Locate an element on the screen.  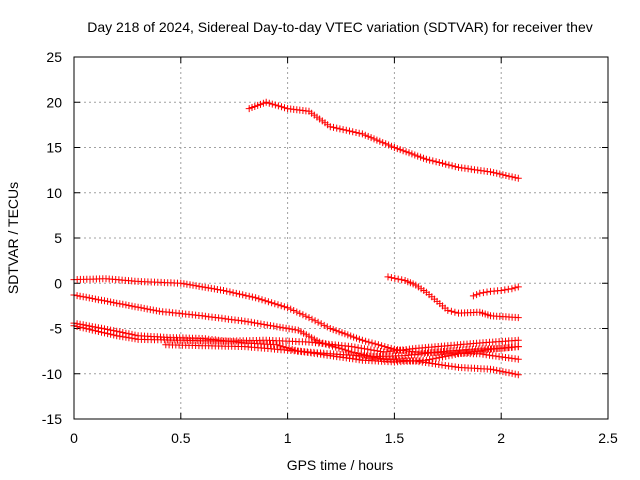
x-tick-label: 1.5 is located at coordinates (395, 438).